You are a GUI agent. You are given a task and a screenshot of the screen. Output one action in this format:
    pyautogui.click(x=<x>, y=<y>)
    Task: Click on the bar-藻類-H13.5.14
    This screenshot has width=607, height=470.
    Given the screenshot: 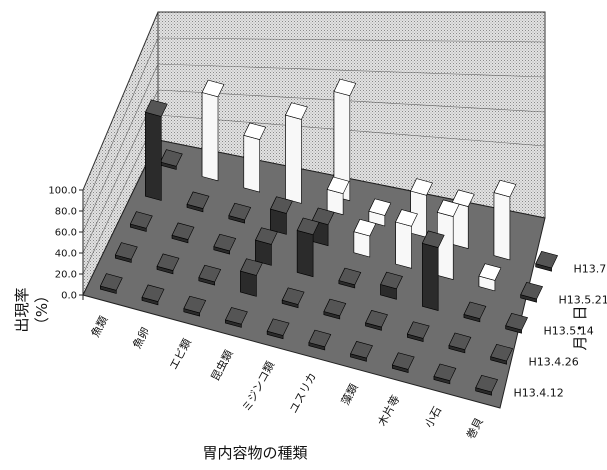 What is the action you would take?
    pyautogui.click(x=391, y=285)
    